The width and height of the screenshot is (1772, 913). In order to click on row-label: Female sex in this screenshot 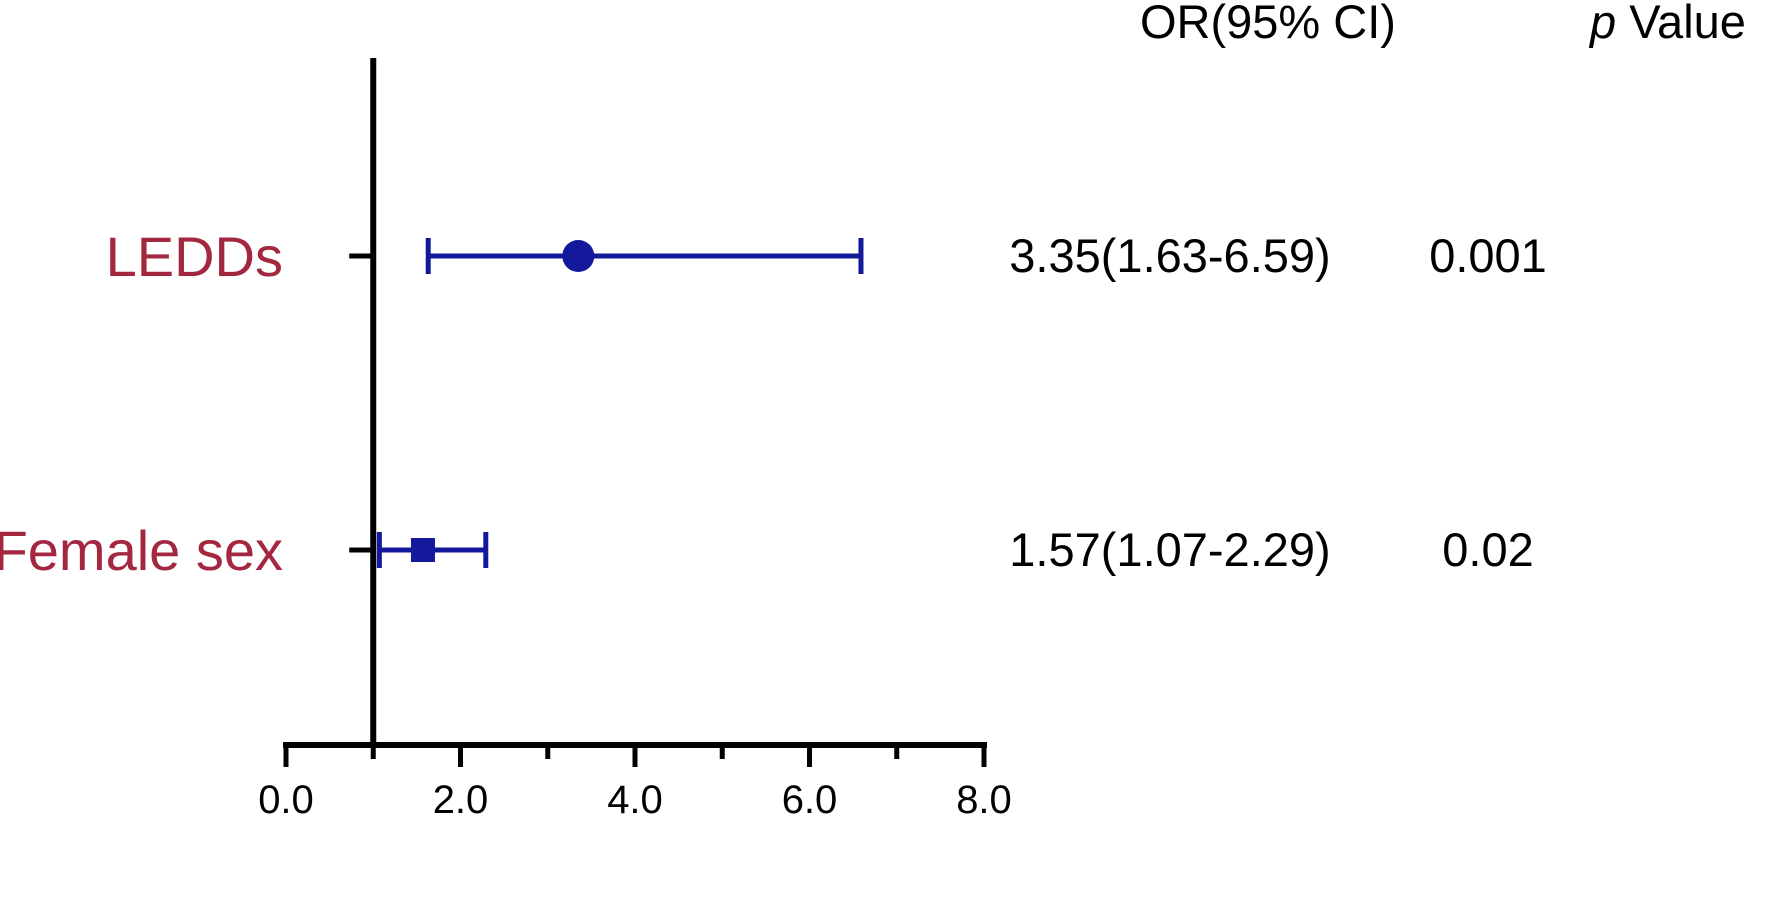, I will do `click(141, 550)`.